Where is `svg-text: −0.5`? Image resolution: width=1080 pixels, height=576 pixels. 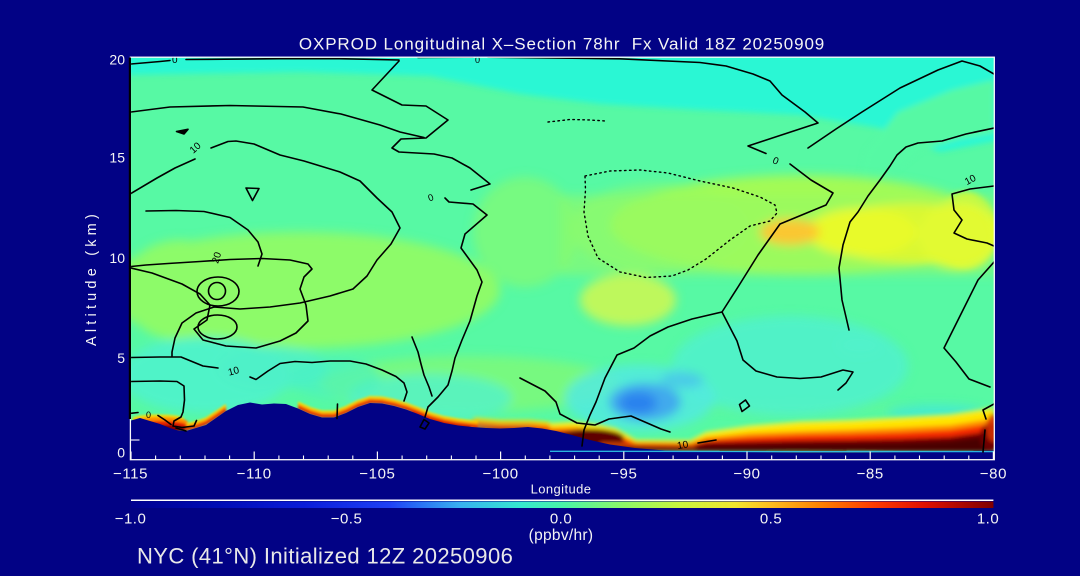 svg-text: −0.5 is located at coordinates (347, 519).